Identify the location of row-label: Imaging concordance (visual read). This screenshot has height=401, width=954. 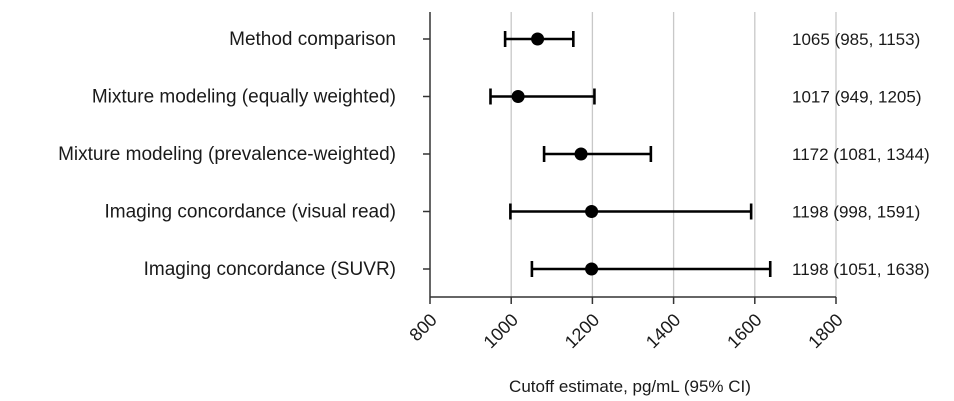
(251, 212).